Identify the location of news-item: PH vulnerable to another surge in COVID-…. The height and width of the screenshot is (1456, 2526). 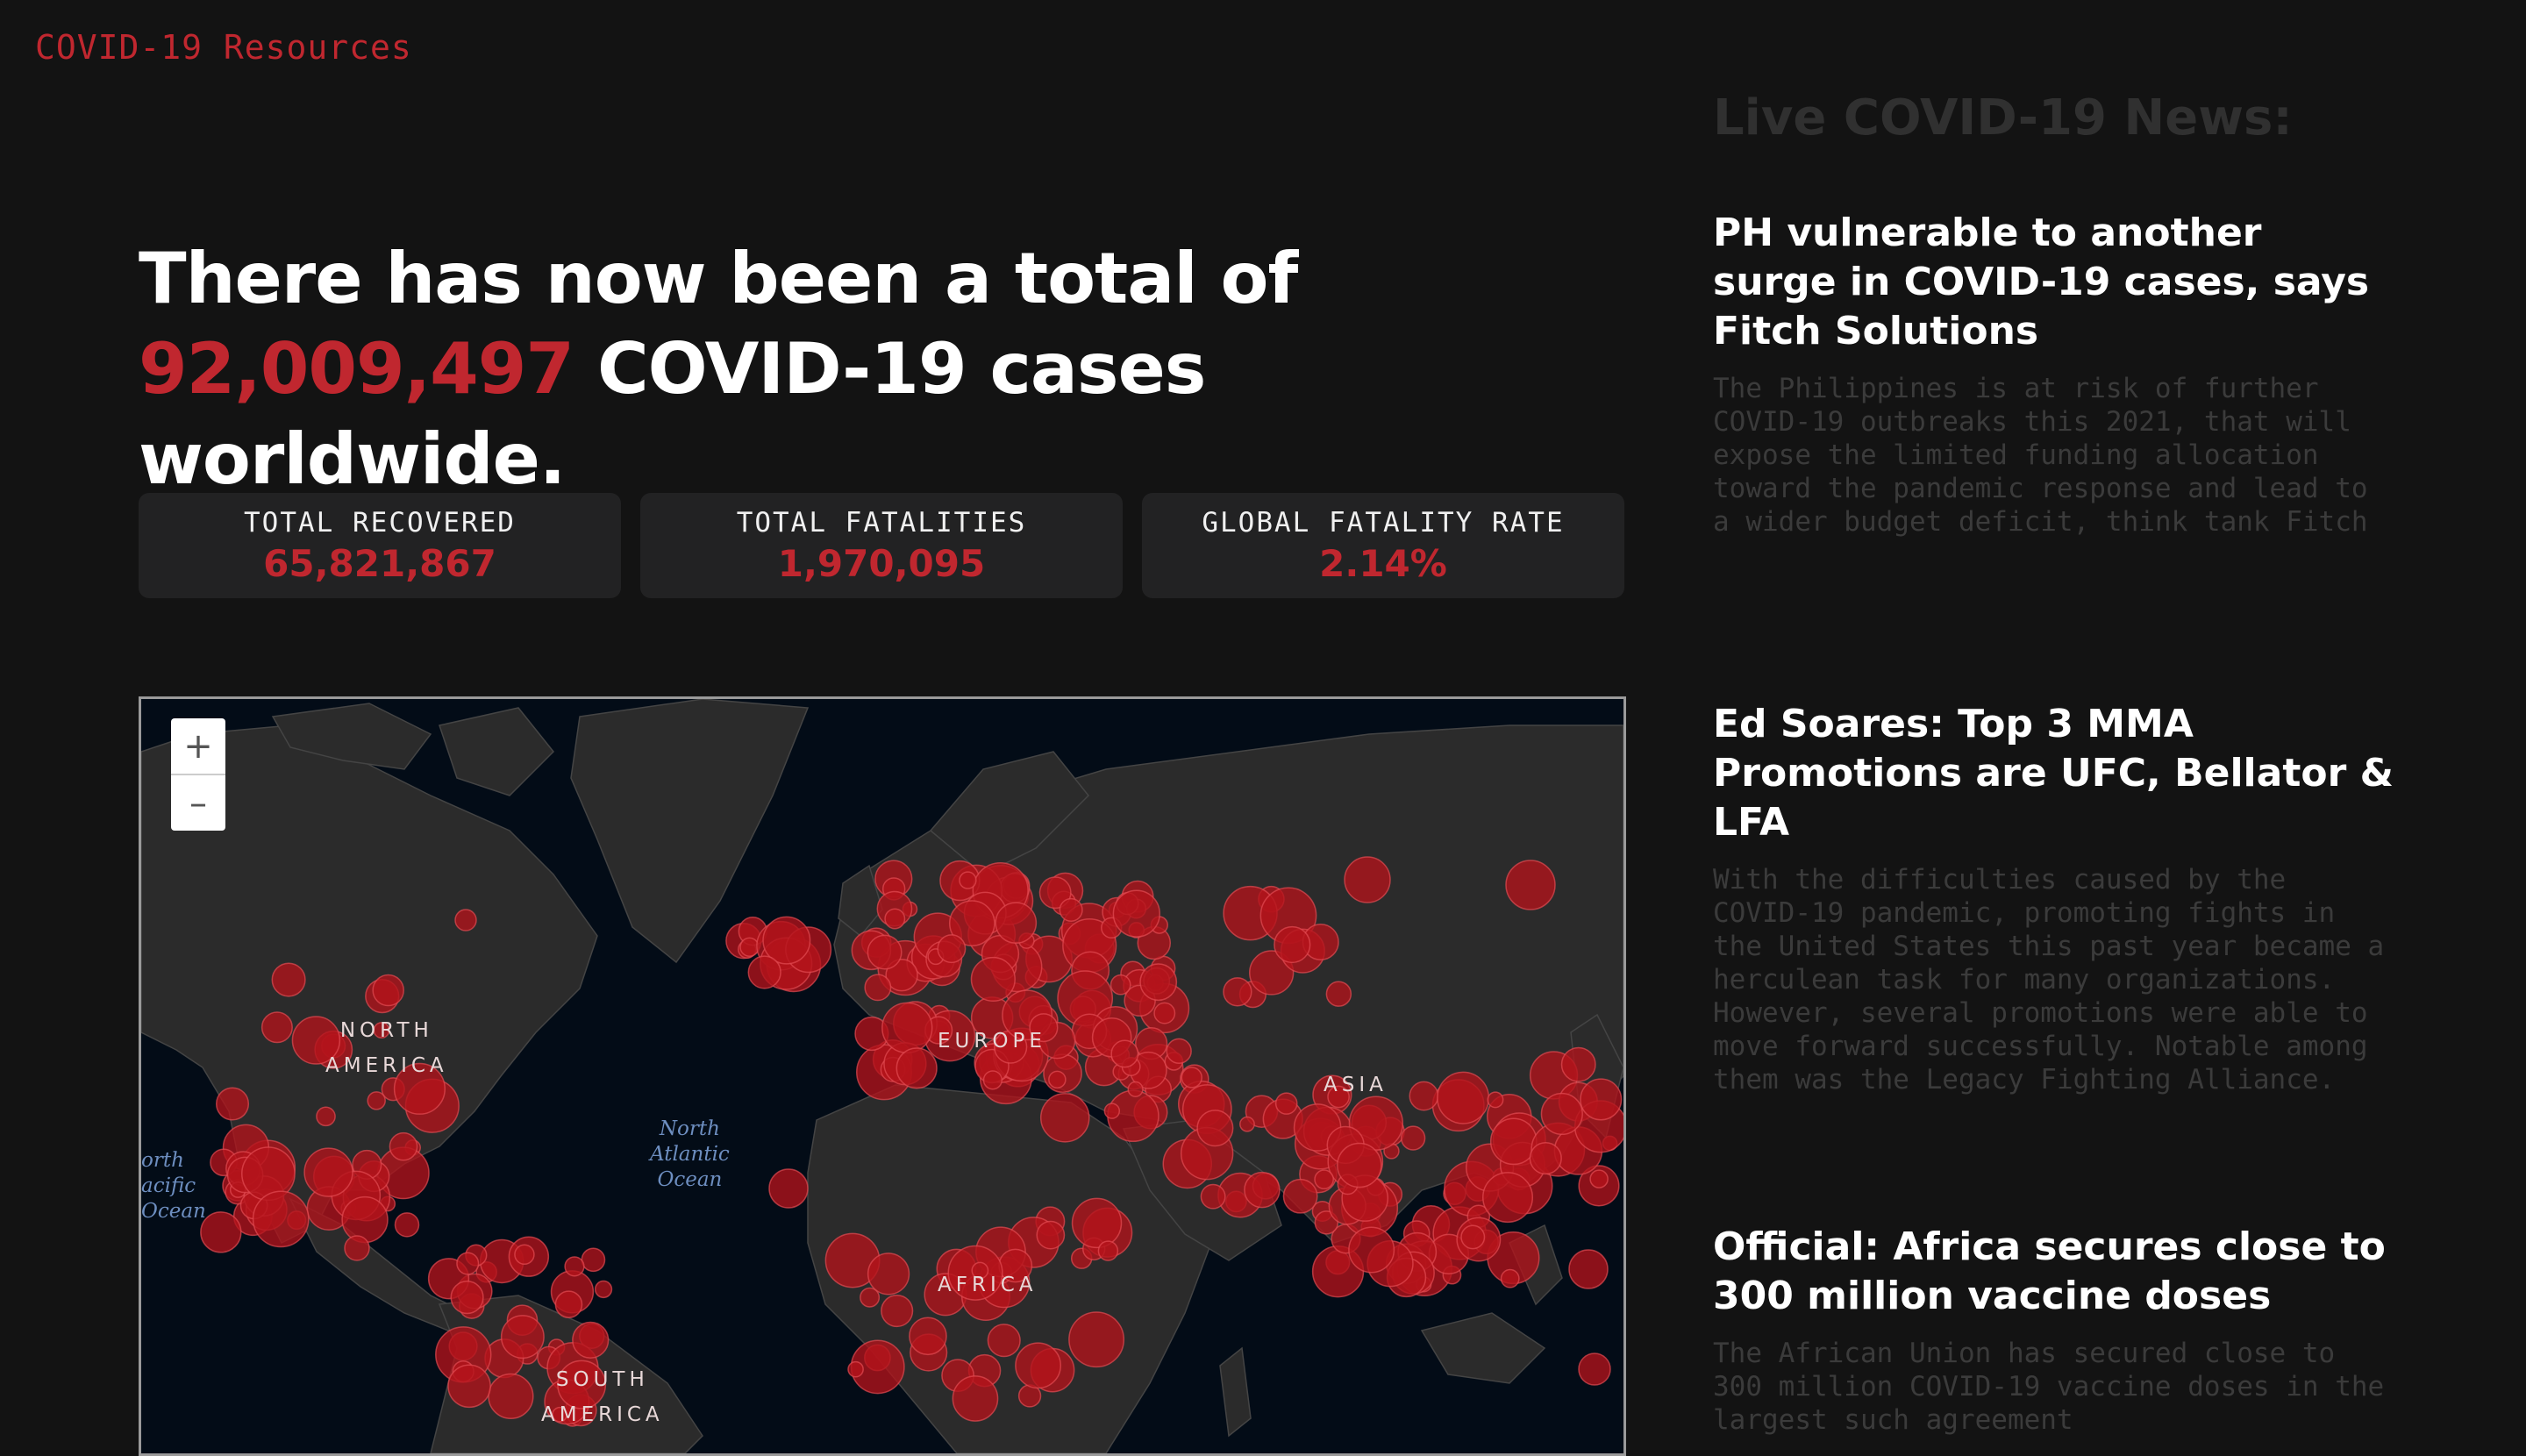
(2055, 374).